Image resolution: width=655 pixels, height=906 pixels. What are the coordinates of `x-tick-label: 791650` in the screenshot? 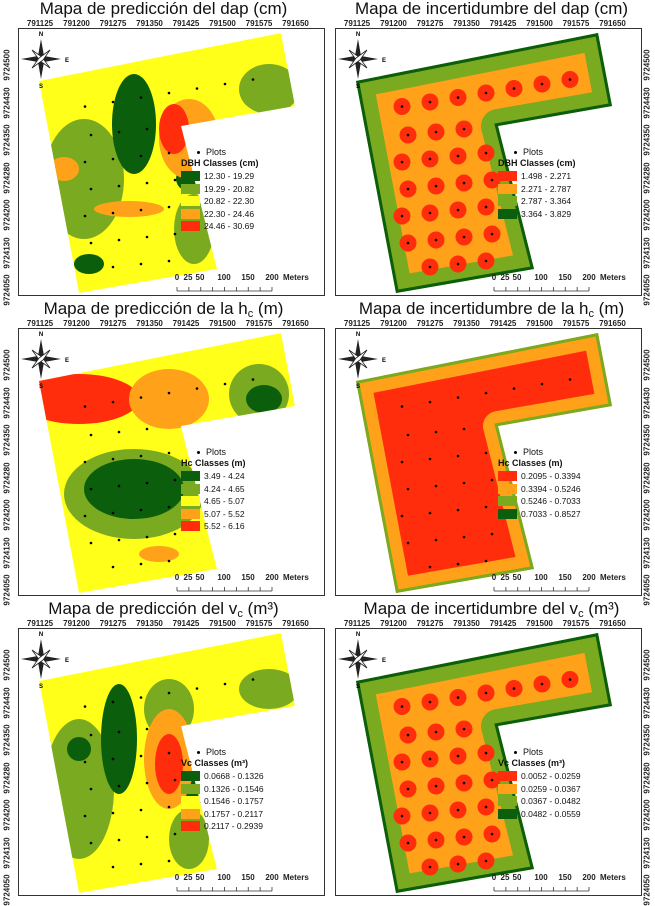 It's located at (612, 623).